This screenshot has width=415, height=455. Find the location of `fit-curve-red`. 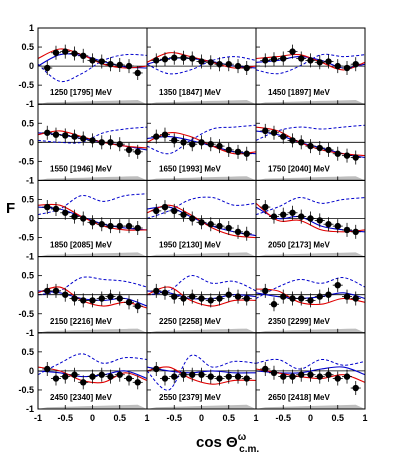

fit-curve-red is located at coordinates (201, 375).